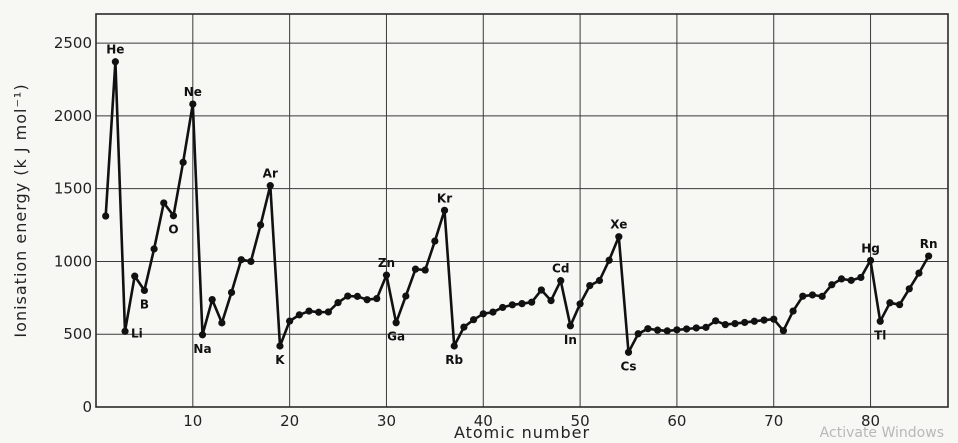  Describe the element at coordinates (202, 349) in the screenshot. I see `element-label: Na` at that location.